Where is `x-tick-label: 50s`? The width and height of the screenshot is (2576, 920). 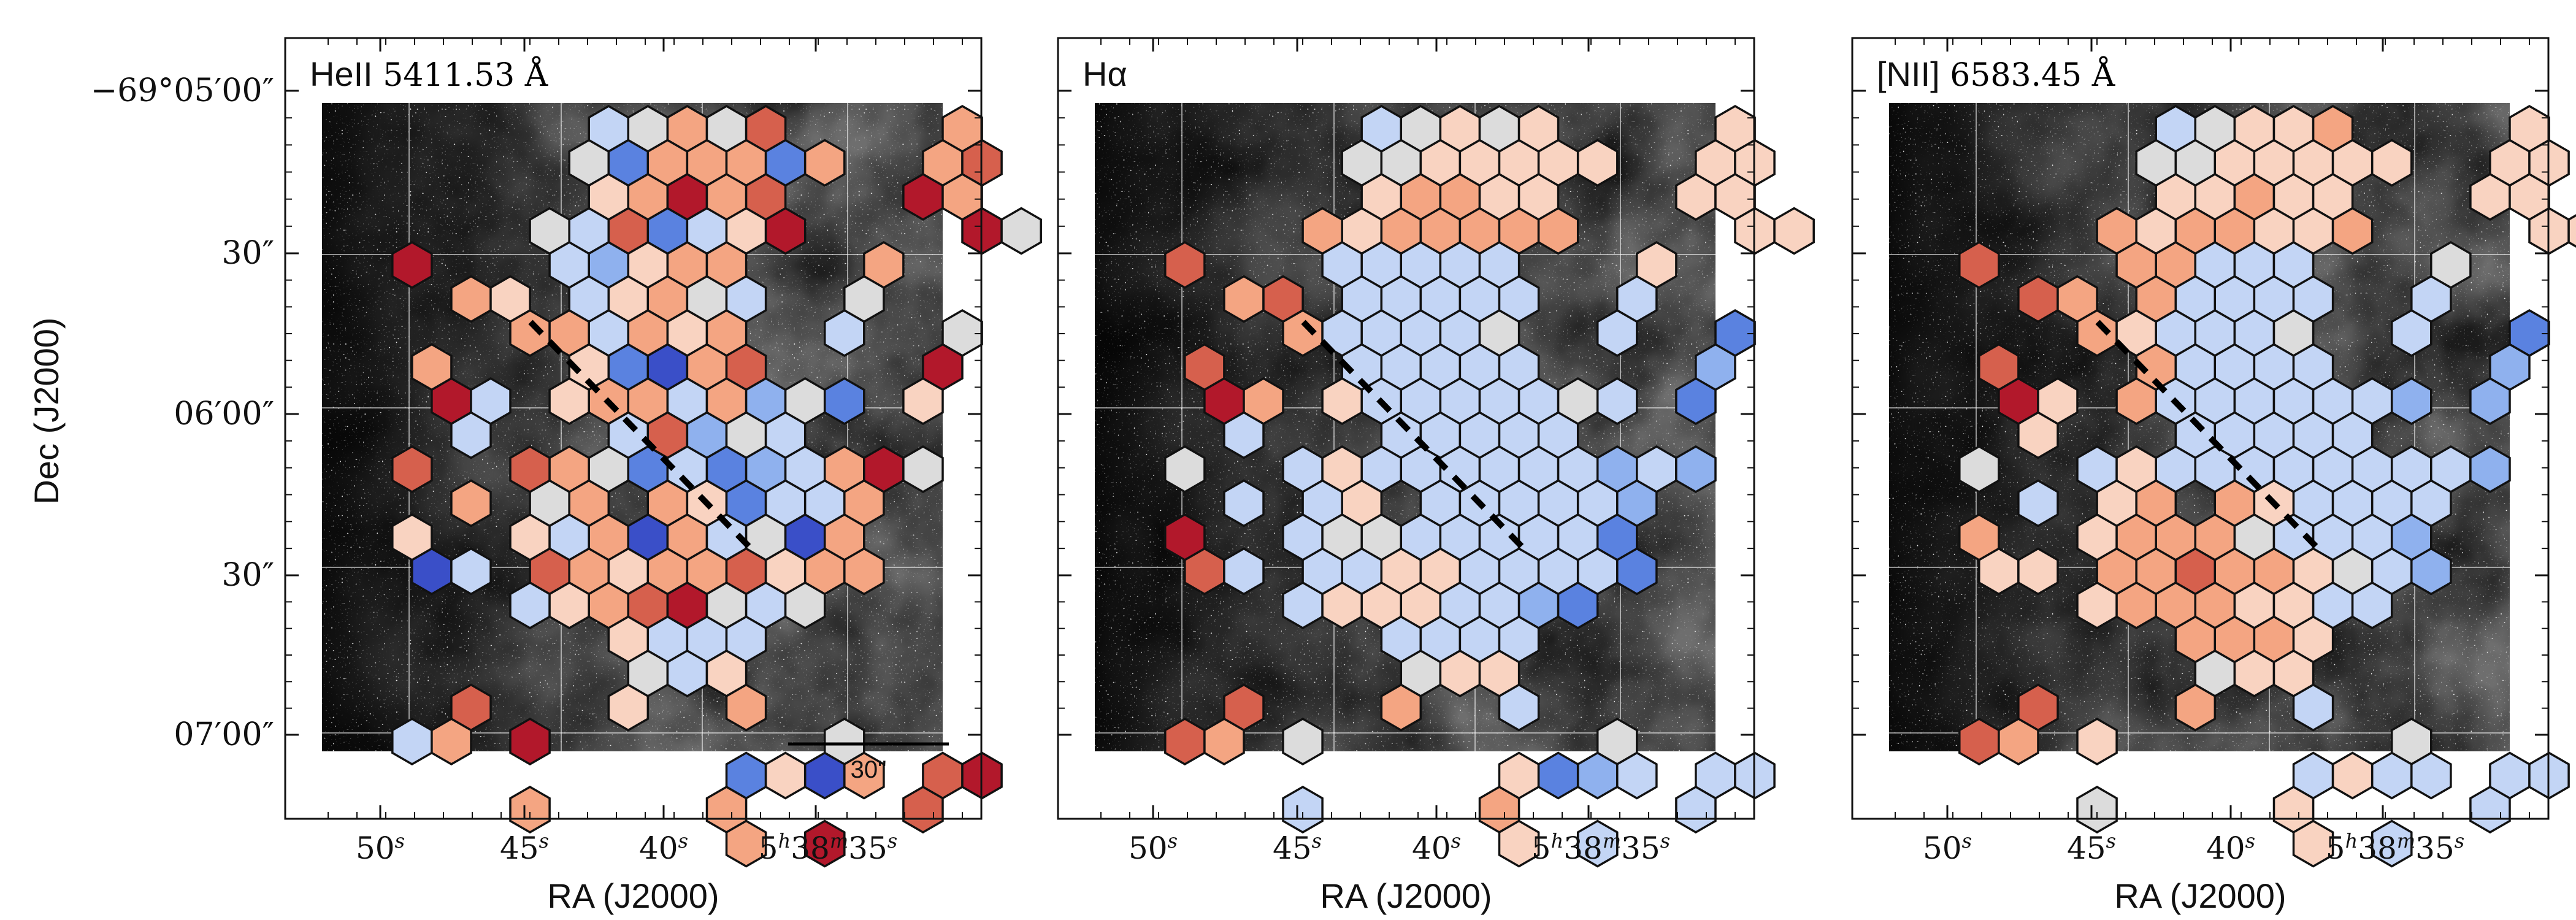
x-tick-label: 50s is located at coordinates (1153, 847).